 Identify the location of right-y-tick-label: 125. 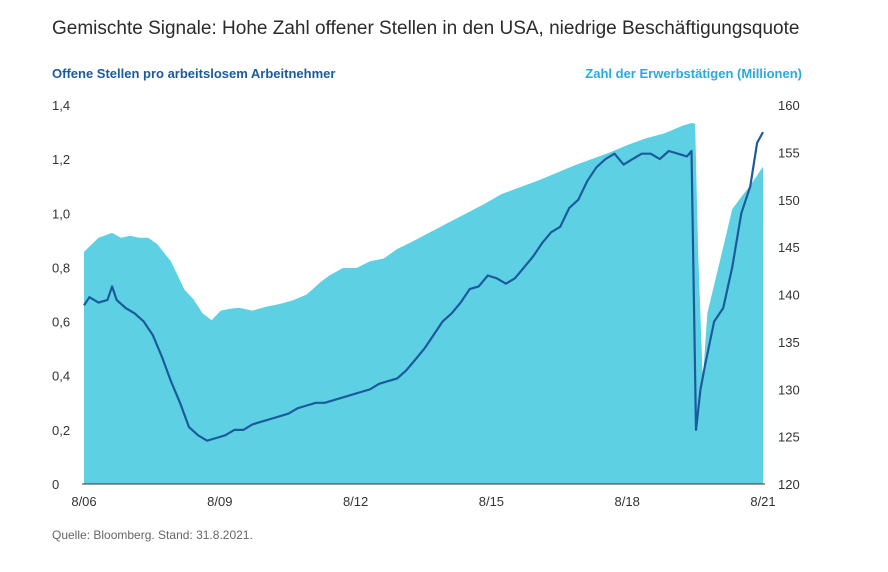
(789, 437).